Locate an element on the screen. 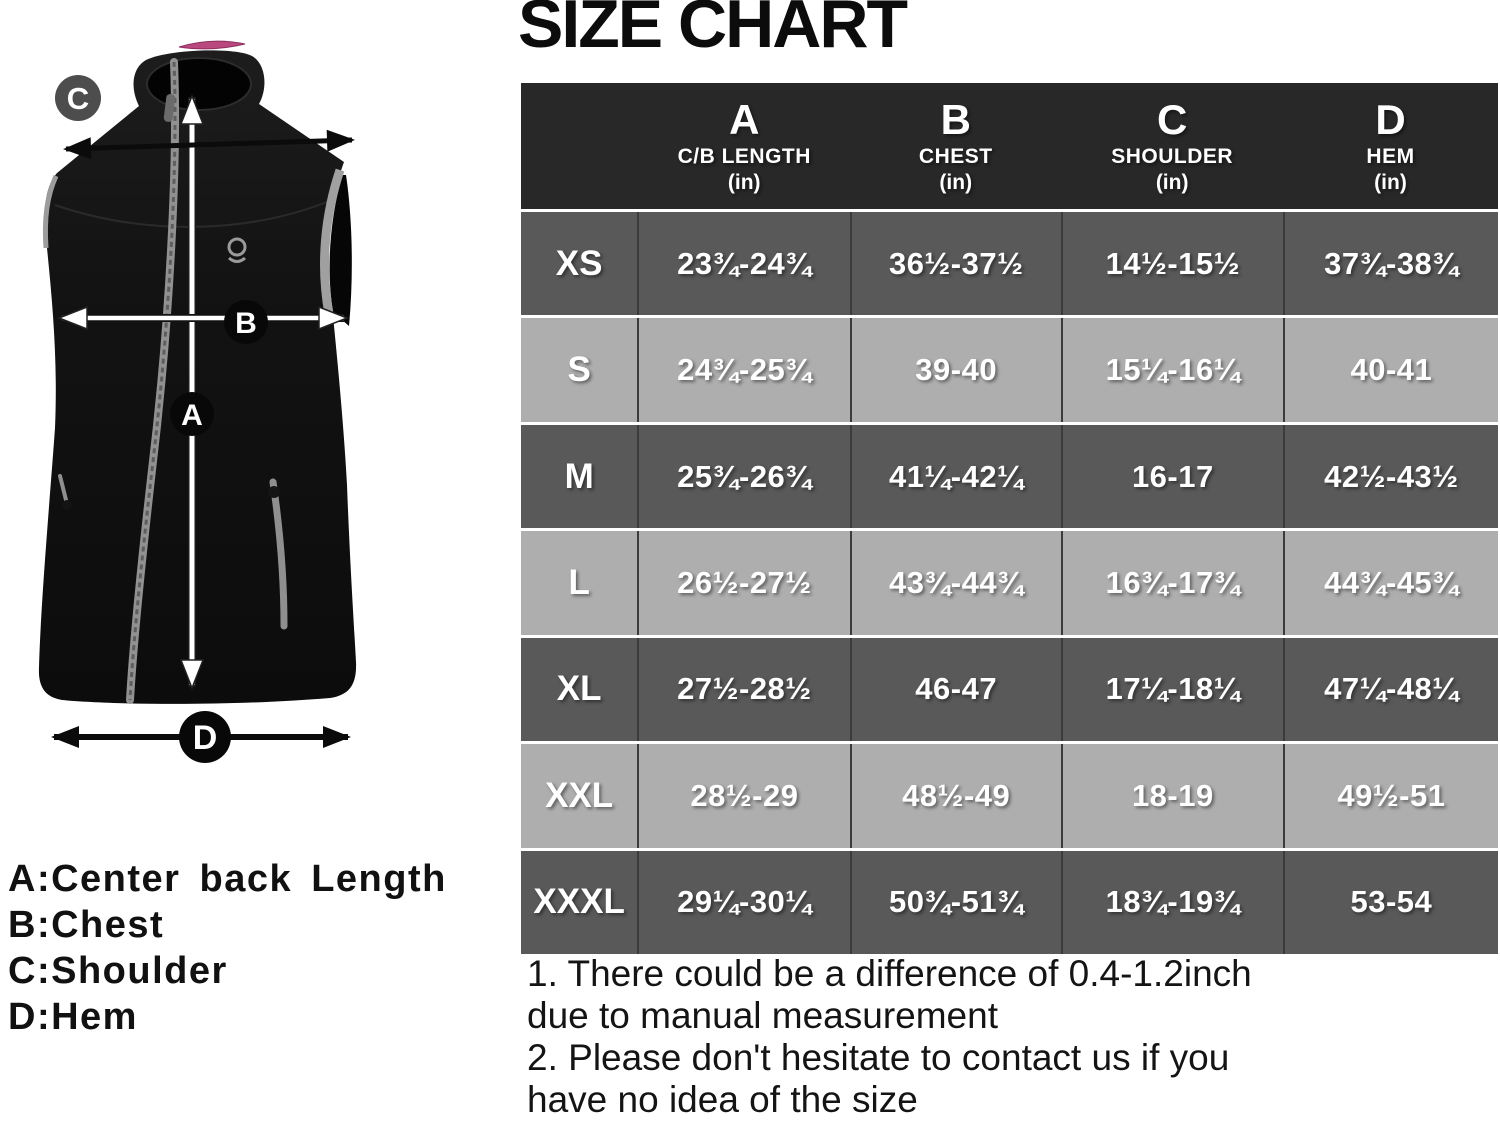 Image resolution: width=1500 pixels, height=1121 pixels. cell-cb-length: 25¾-26¾ is located at coordinates (743, 476).